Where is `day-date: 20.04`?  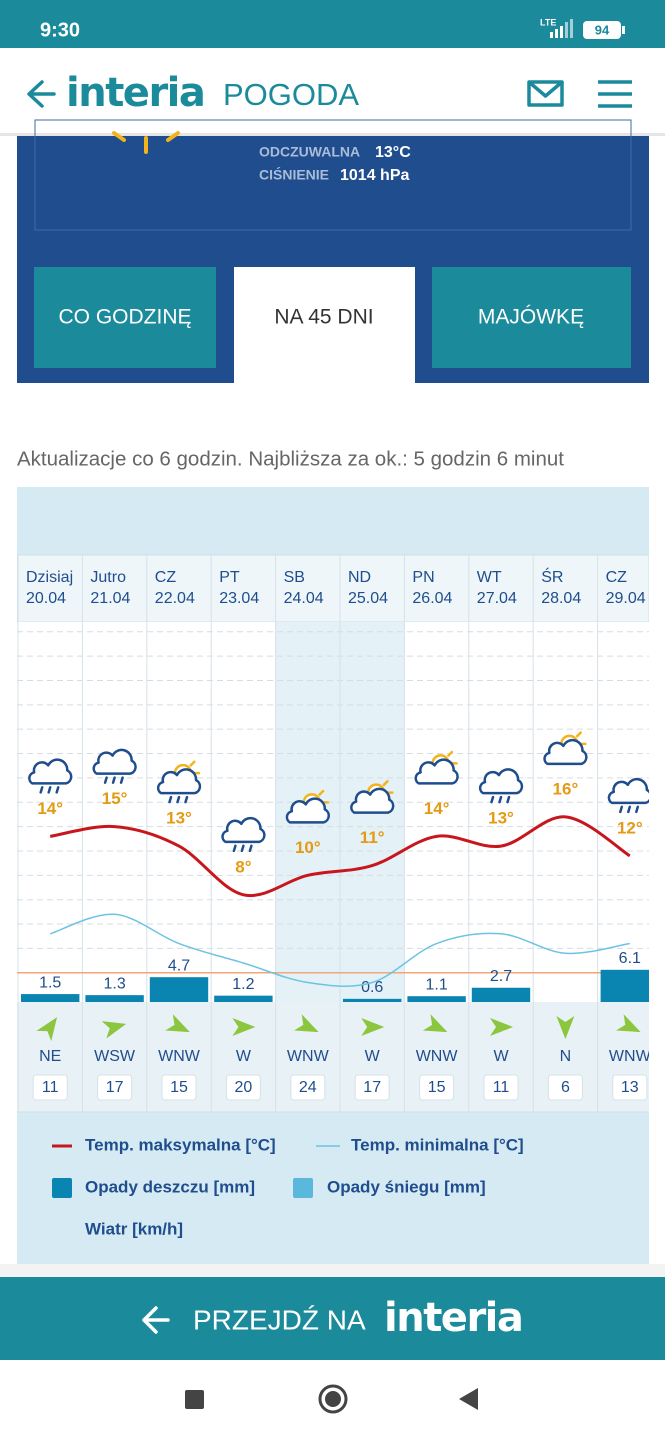 day-date: 20.04 is located at coordinates (46, 598).